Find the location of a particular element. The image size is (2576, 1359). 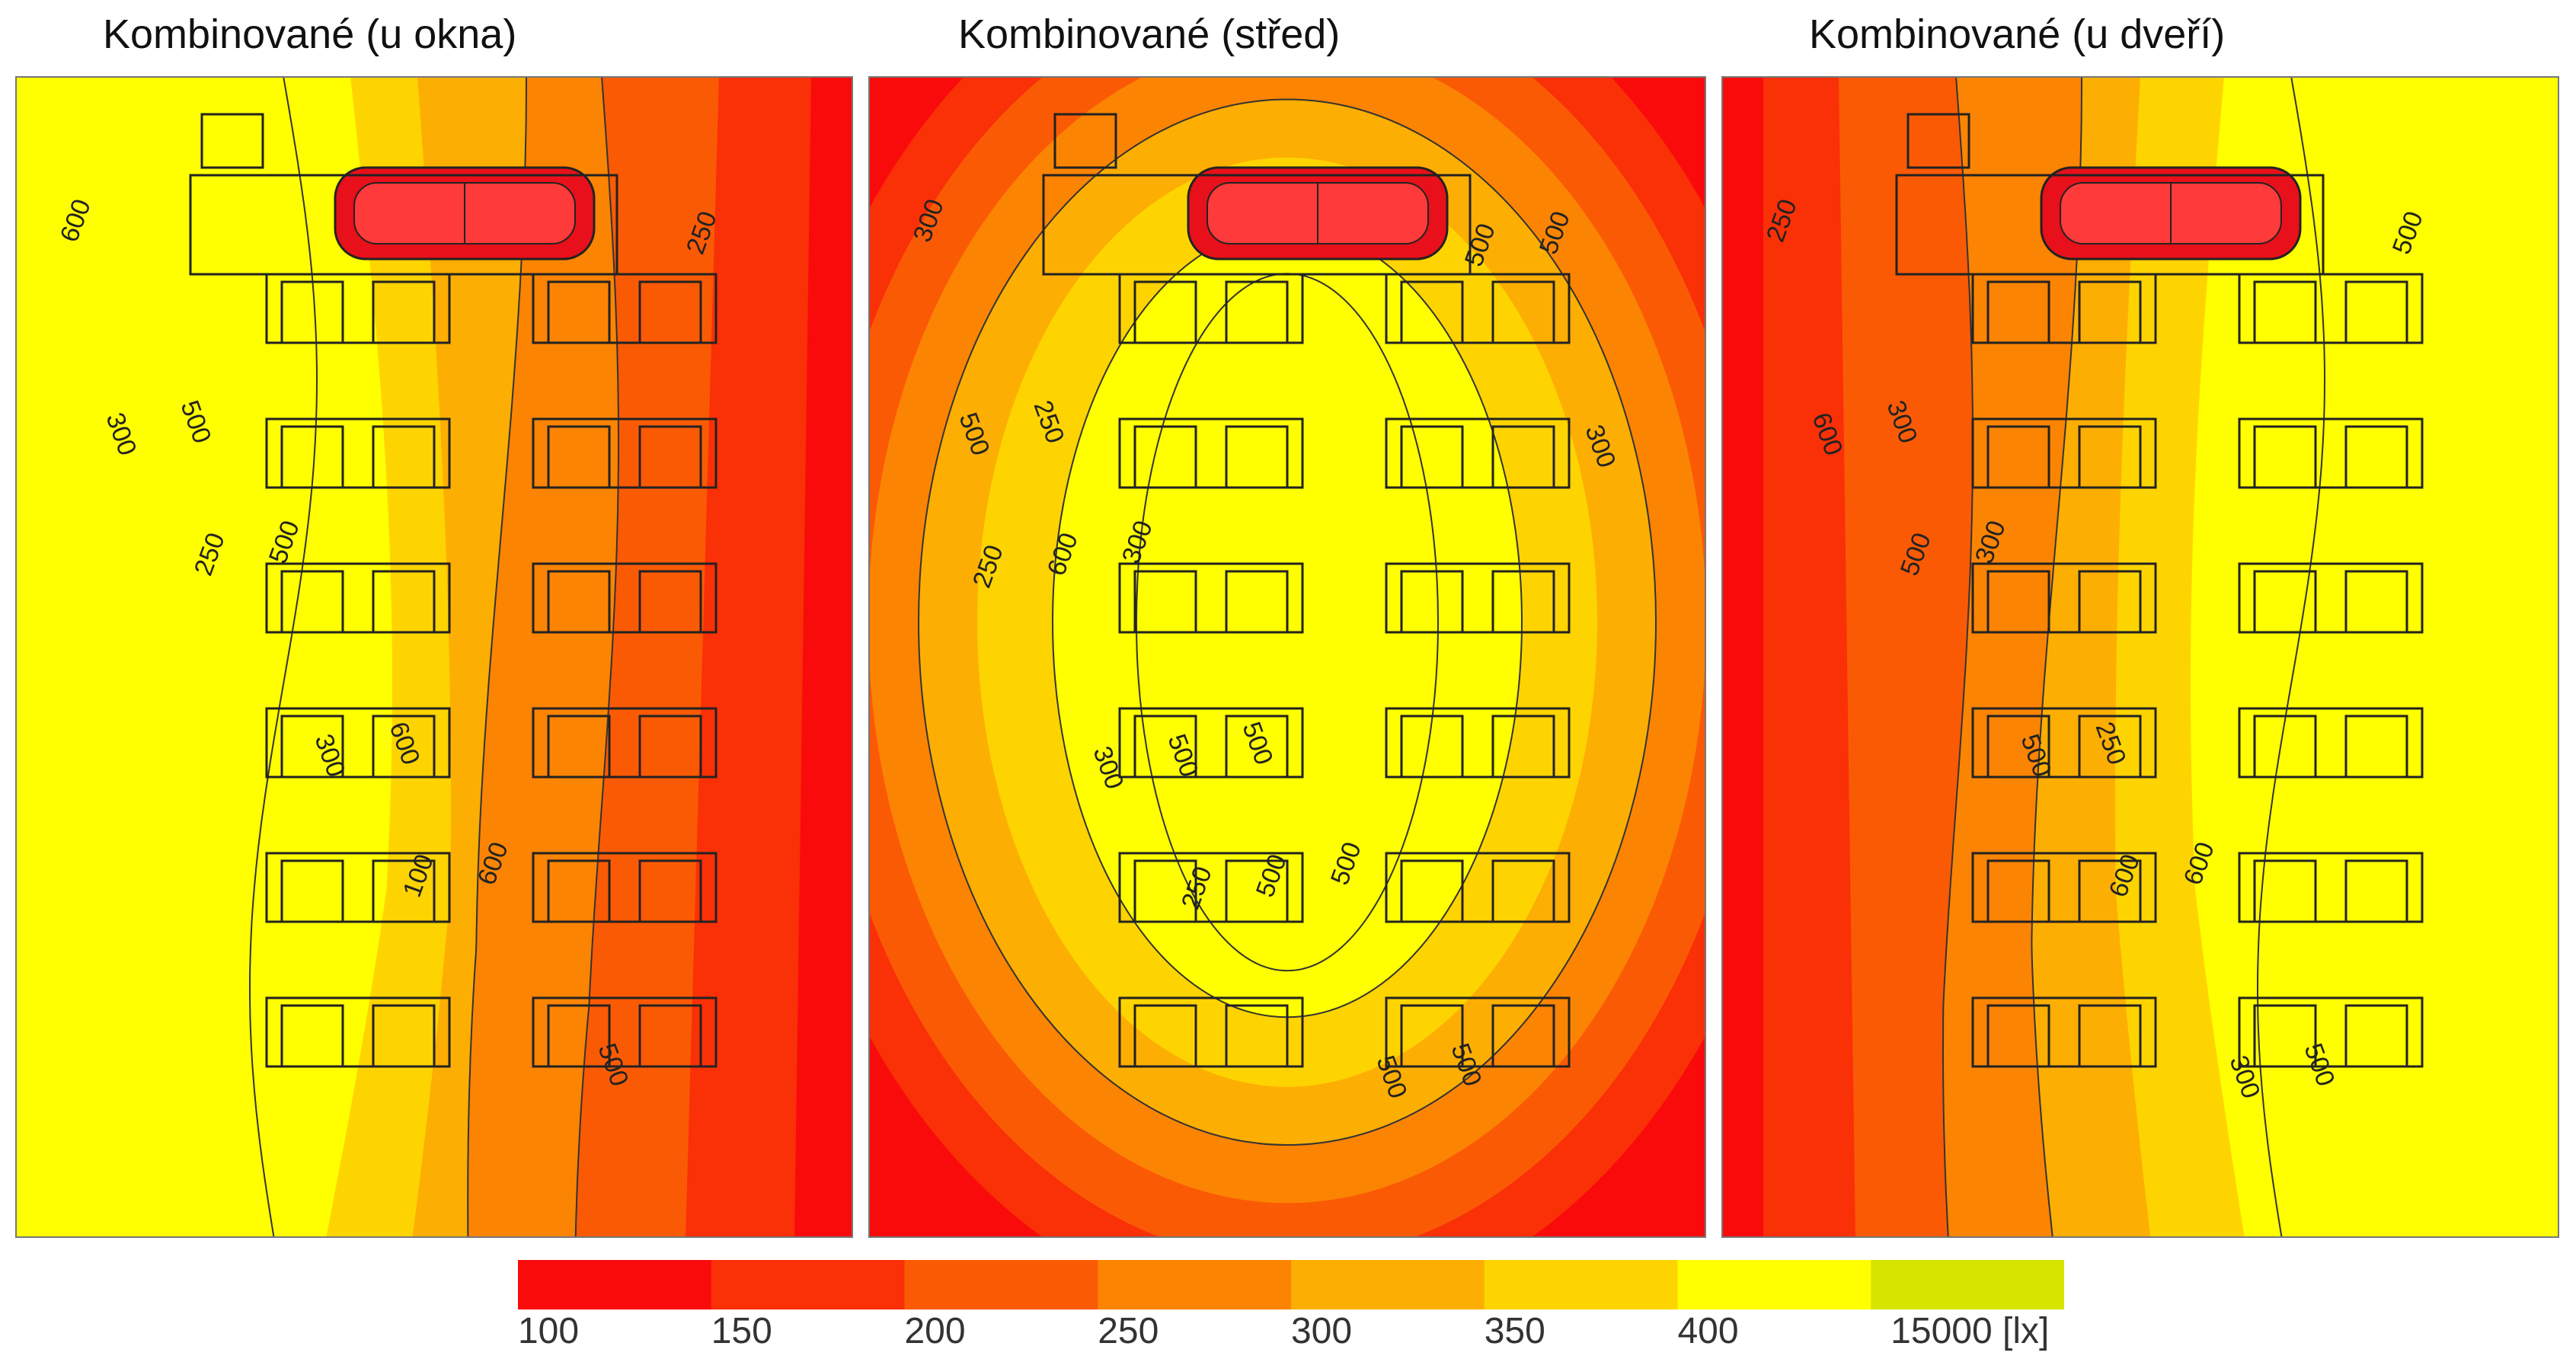

panel-title-door: Kombinované (u dveří) is located at coordinates (2018, 34).